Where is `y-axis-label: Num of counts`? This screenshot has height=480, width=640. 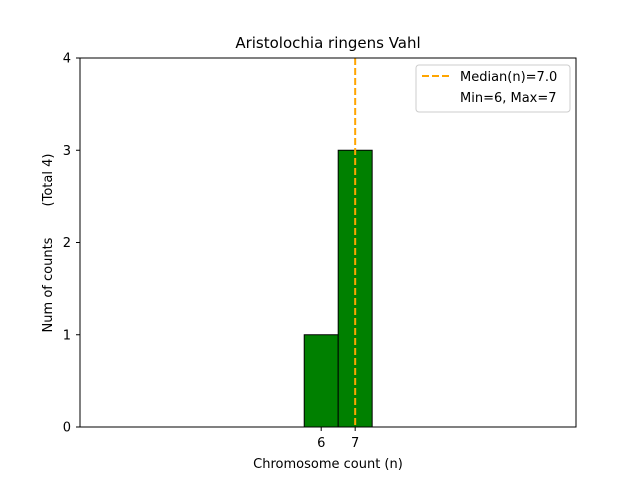 y-axis-label: Num of counts is located at coordinates (48, 284).